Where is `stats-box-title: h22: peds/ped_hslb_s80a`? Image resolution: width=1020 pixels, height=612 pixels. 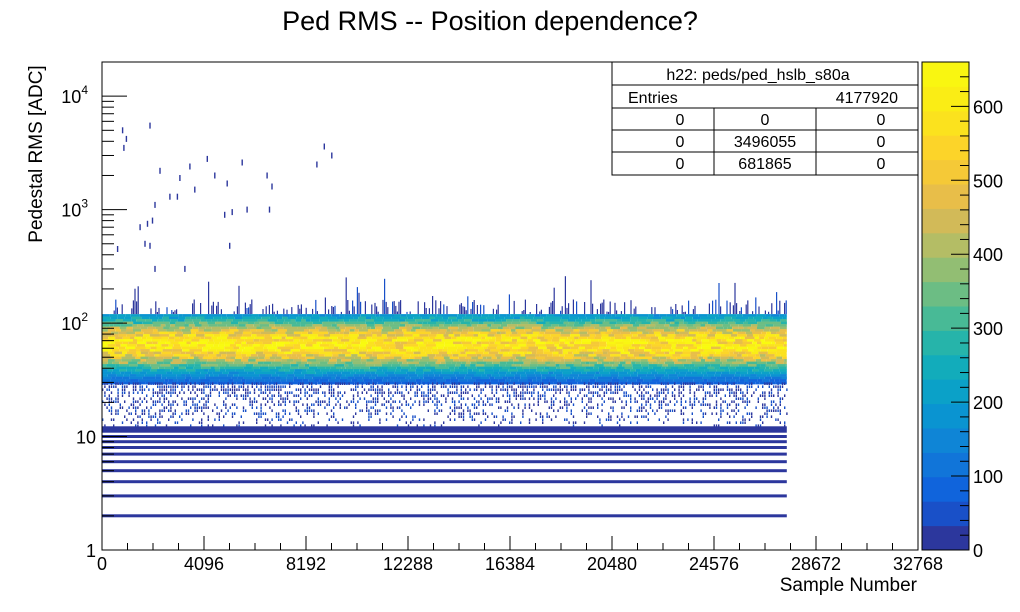 stats-box-title: h22: peds/ped_hslb_s80a is located at coordinates (757, 75).